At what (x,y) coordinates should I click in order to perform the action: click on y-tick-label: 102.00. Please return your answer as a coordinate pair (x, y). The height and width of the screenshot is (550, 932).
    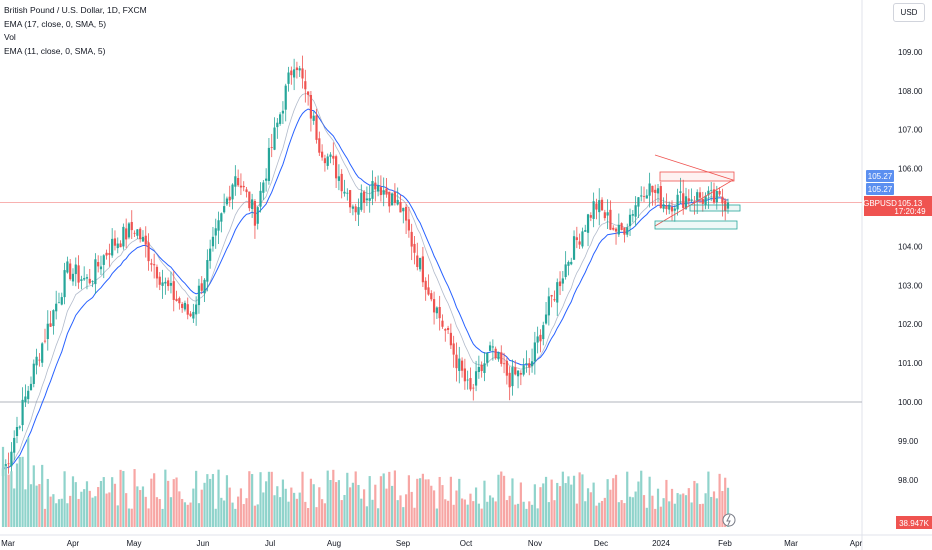
    Looking at the image, I should click on (910, 324).